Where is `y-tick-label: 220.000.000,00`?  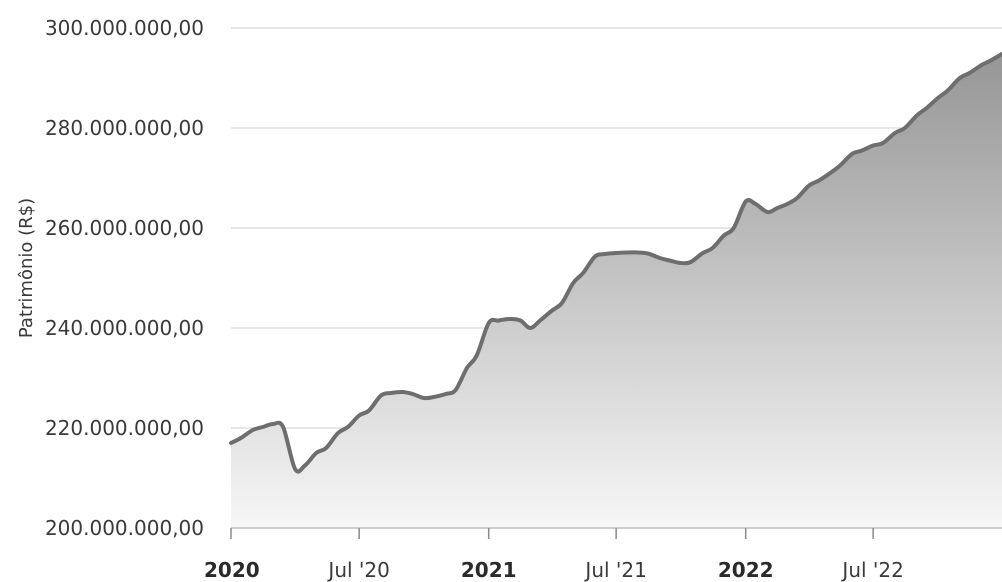
y-tick-label: 220.000.000,00 is located at coordinates (124, 428).